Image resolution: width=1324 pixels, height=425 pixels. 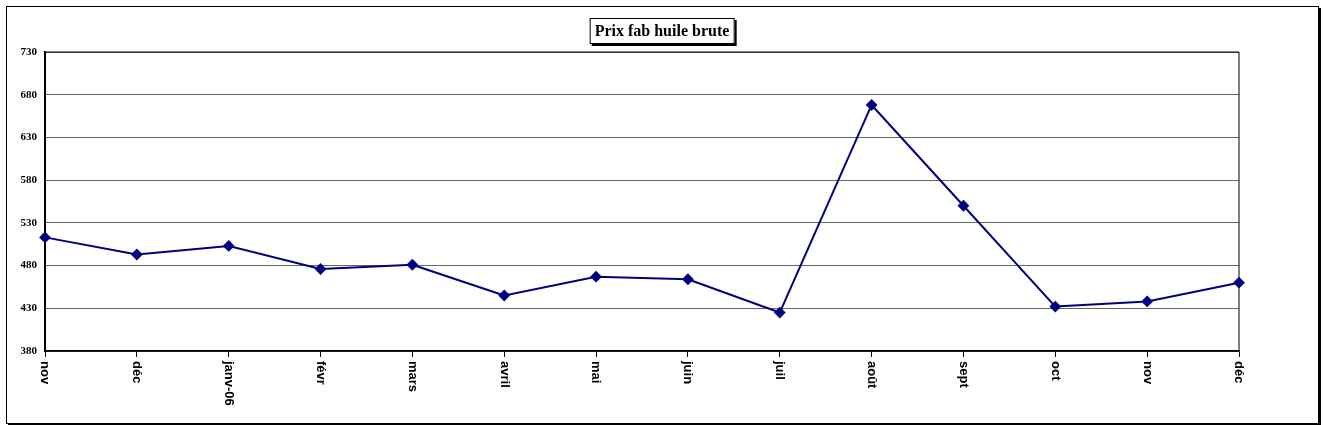 What do you see at coordinates (29, 93) in the screenshot?
I see `y-tick-label: 680` at bounding box center [29, 93].